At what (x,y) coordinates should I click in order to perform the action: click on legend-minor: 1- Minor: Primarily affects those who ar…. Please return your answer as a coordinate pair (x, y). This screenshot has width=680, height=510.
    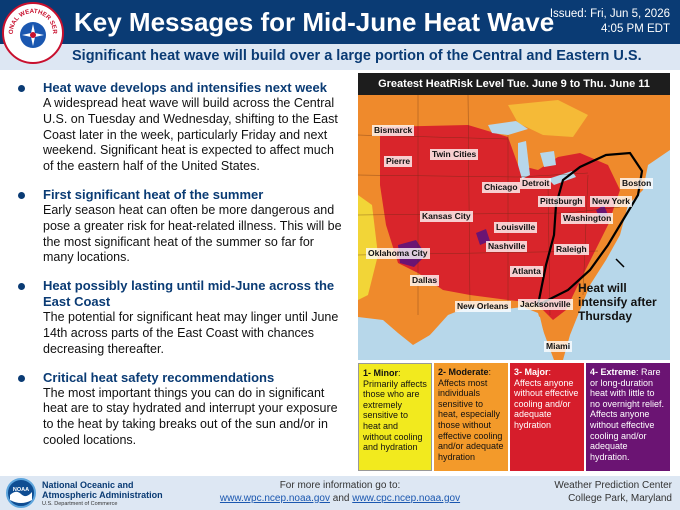
    Looking at the image, I should click on (395, 417).